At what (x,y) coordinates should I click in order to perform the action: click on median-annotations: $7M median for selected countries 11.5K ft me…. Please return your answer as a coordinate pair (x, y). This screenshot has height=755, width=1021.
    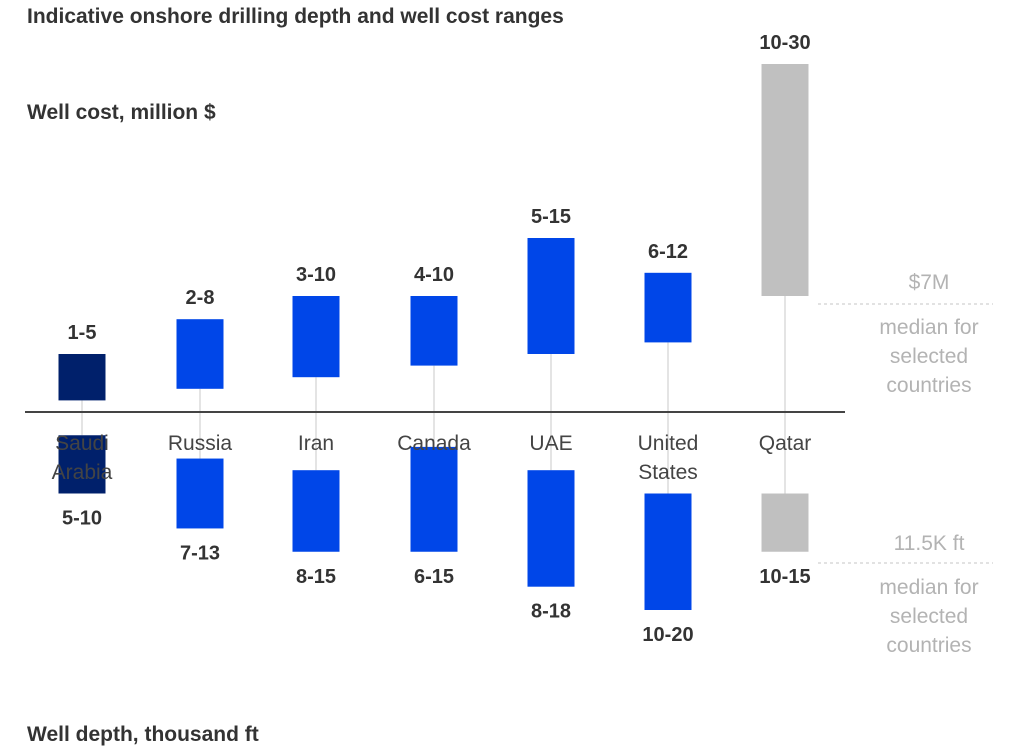
    Looking at the image, I should click on (905, 464).